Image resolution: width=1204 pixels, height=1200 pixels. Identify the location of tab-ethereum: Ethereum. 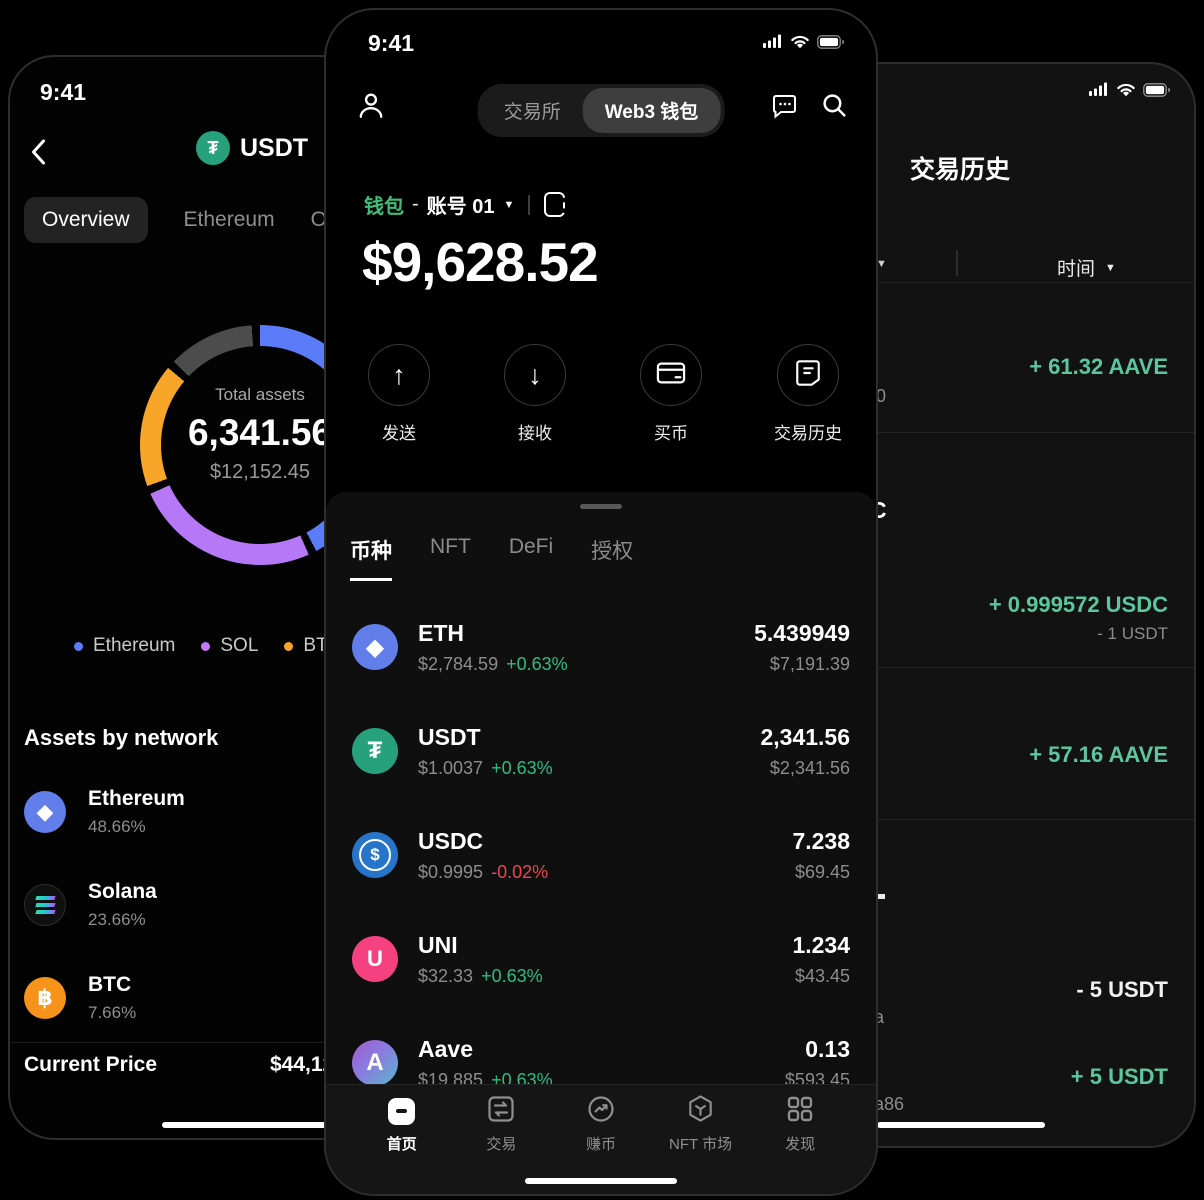
(229, 219).